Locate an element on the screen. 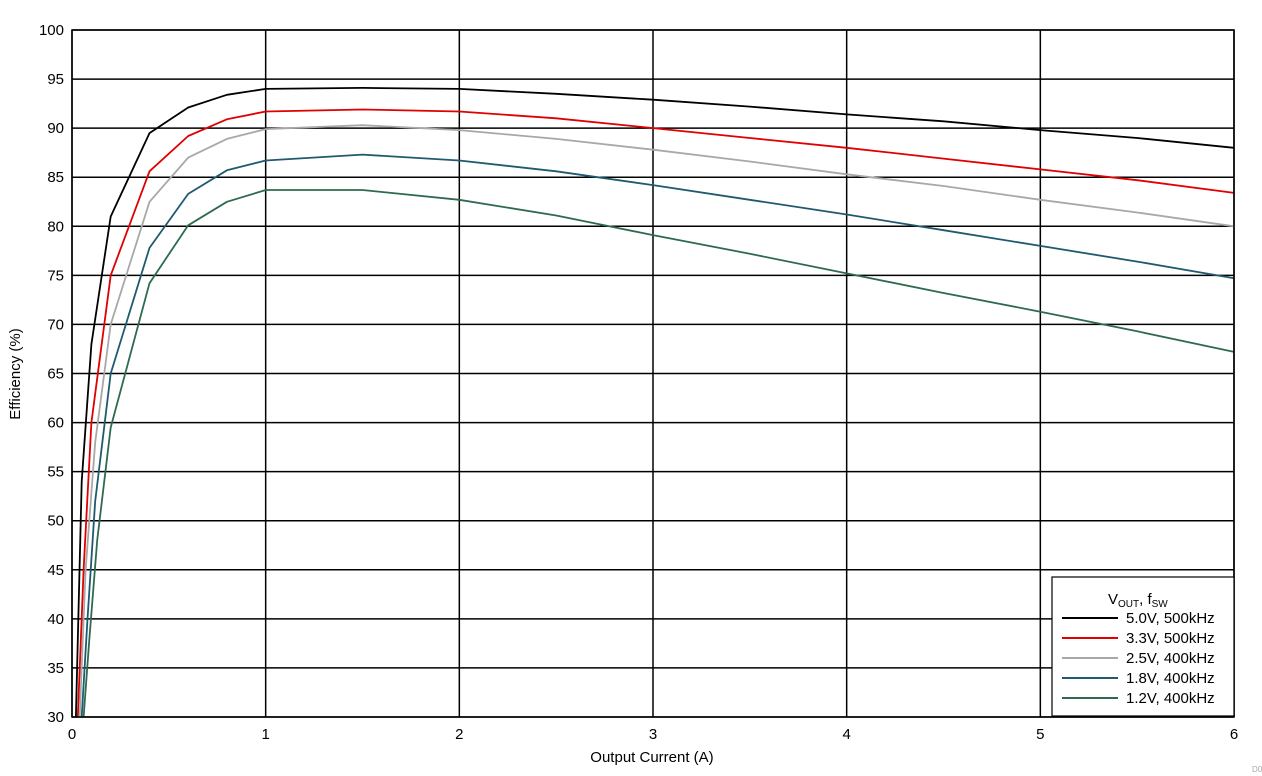  figure-code: D0 is located at coordinates (1257, 769).